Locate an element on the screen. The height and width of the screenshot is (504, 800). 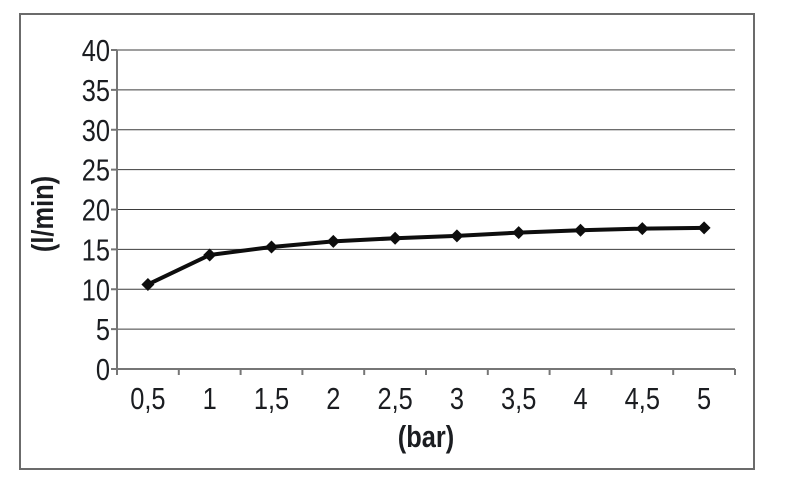
x-tick-label: 3,5 is located at coordinates (518, 399).